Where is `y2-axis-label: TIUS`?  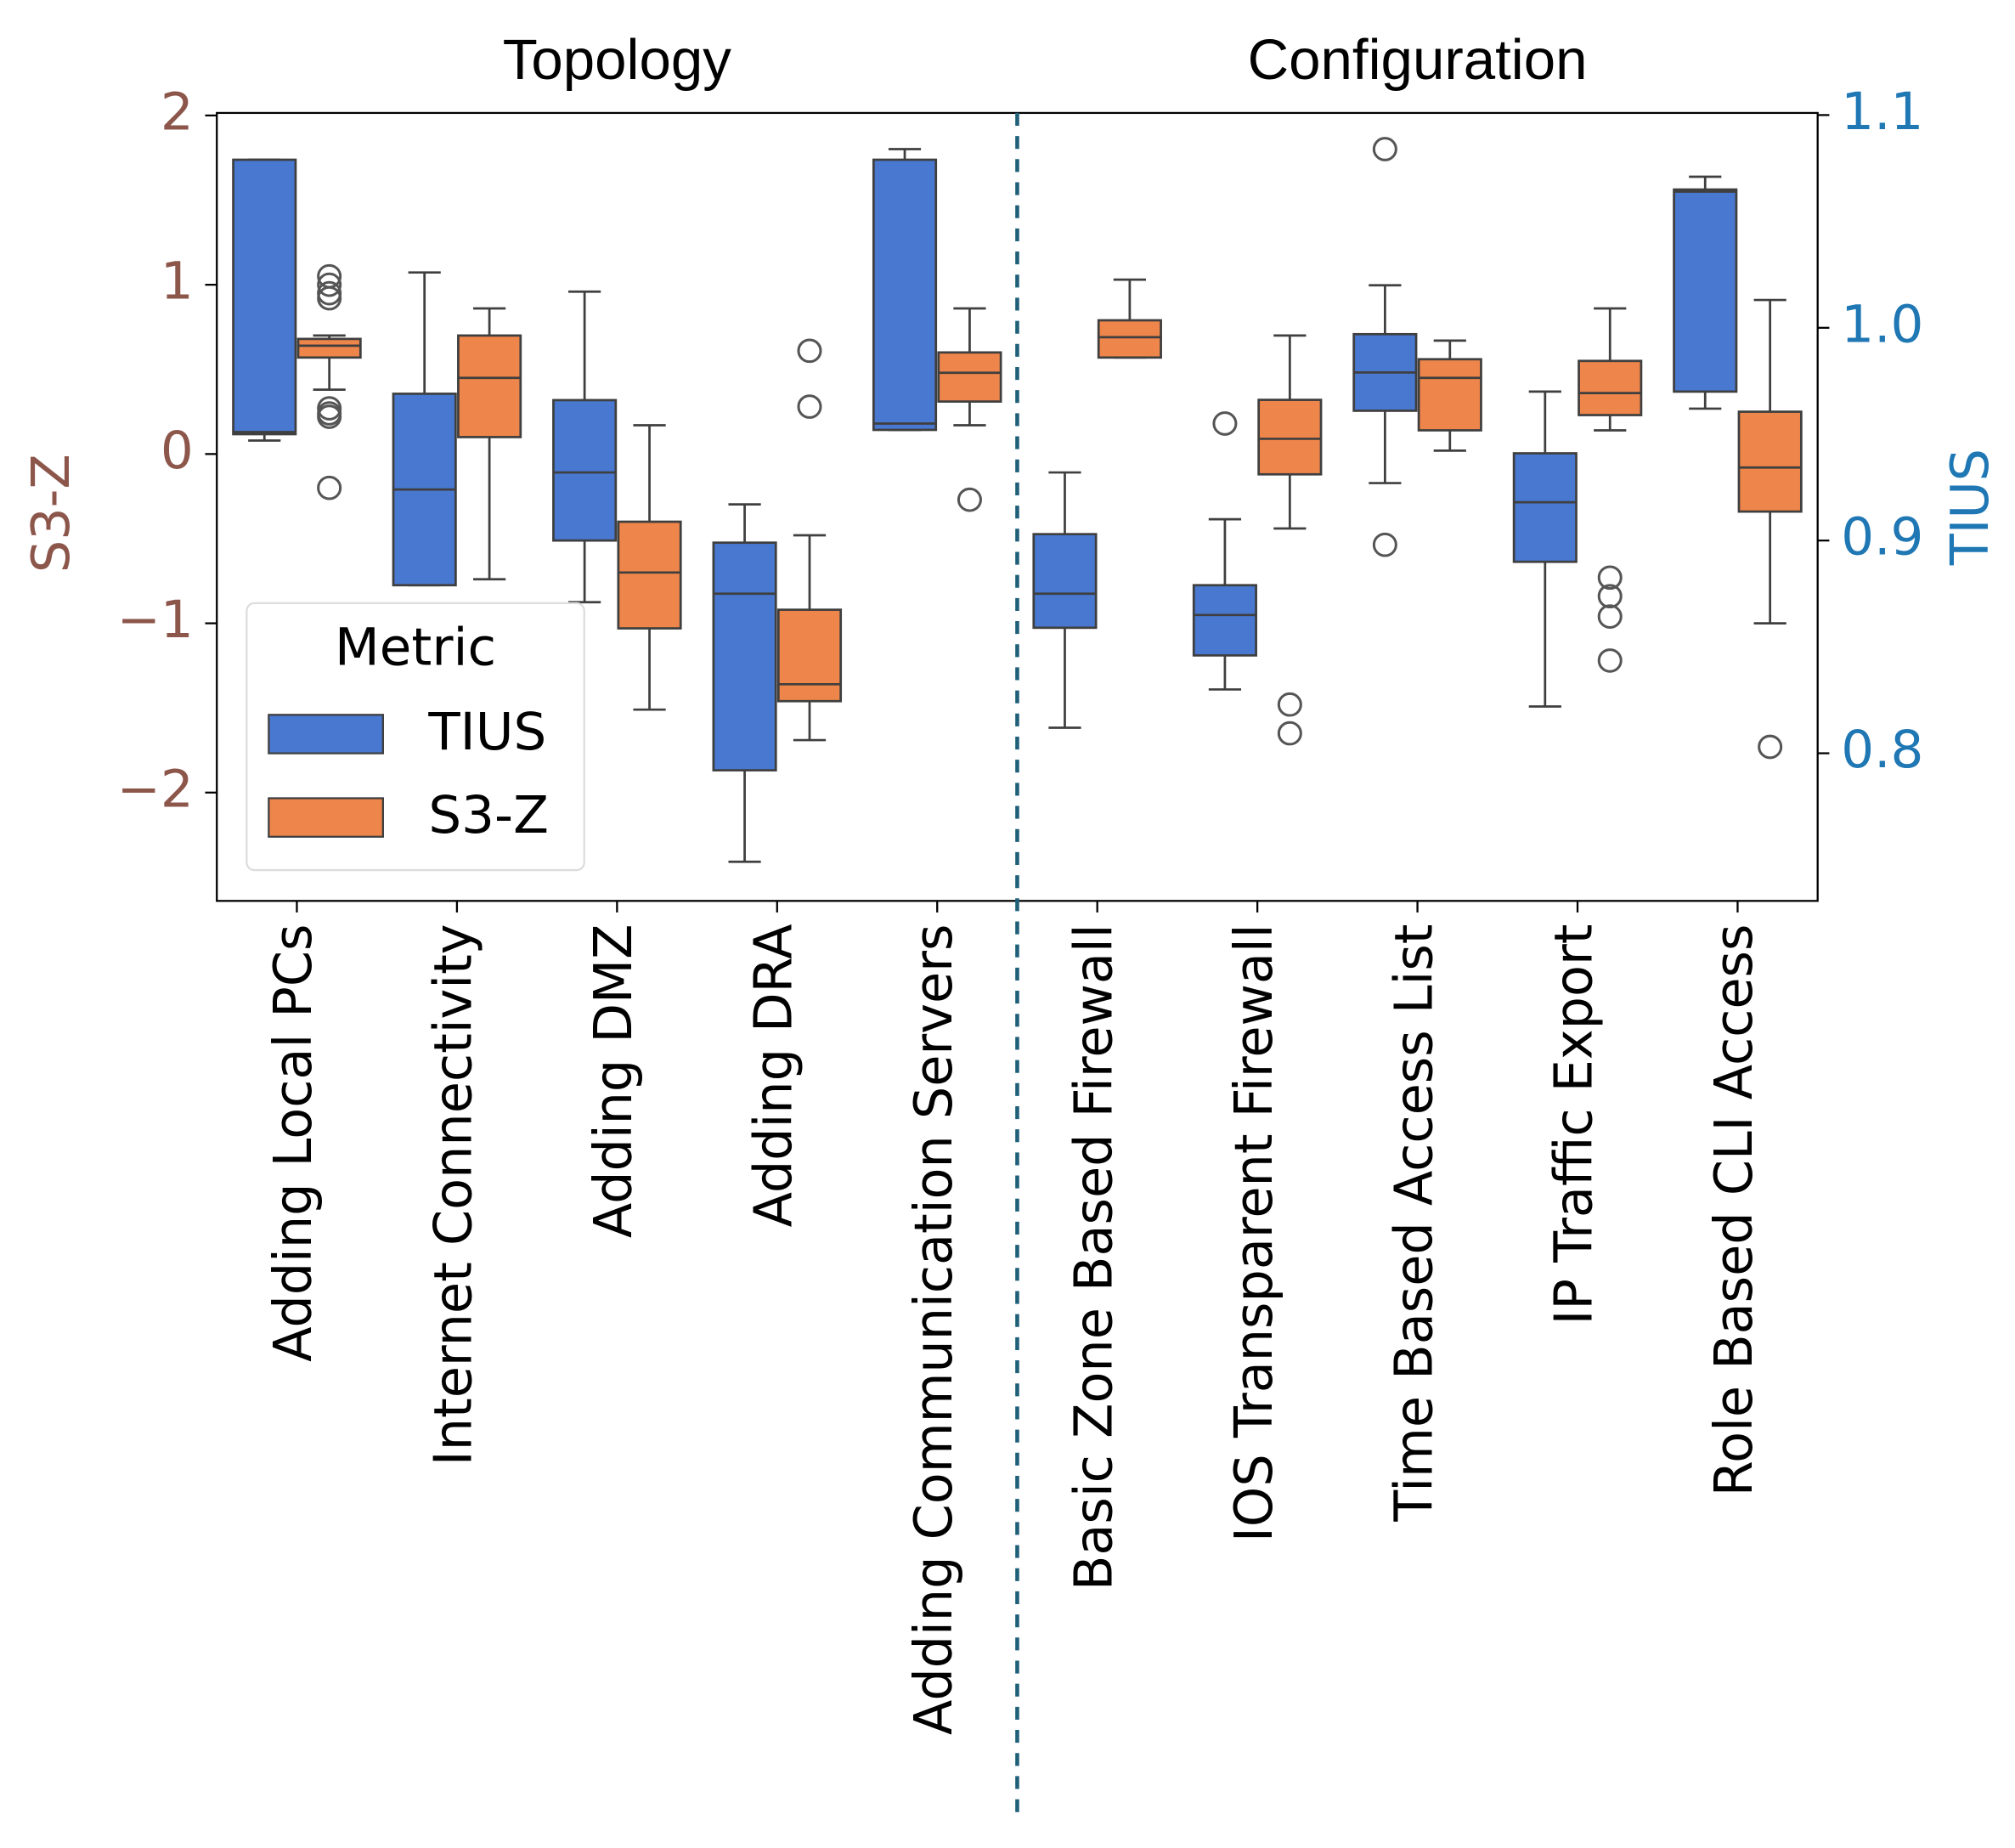
y2-axis-label: TIUS is located at coordinates (1970, 507).